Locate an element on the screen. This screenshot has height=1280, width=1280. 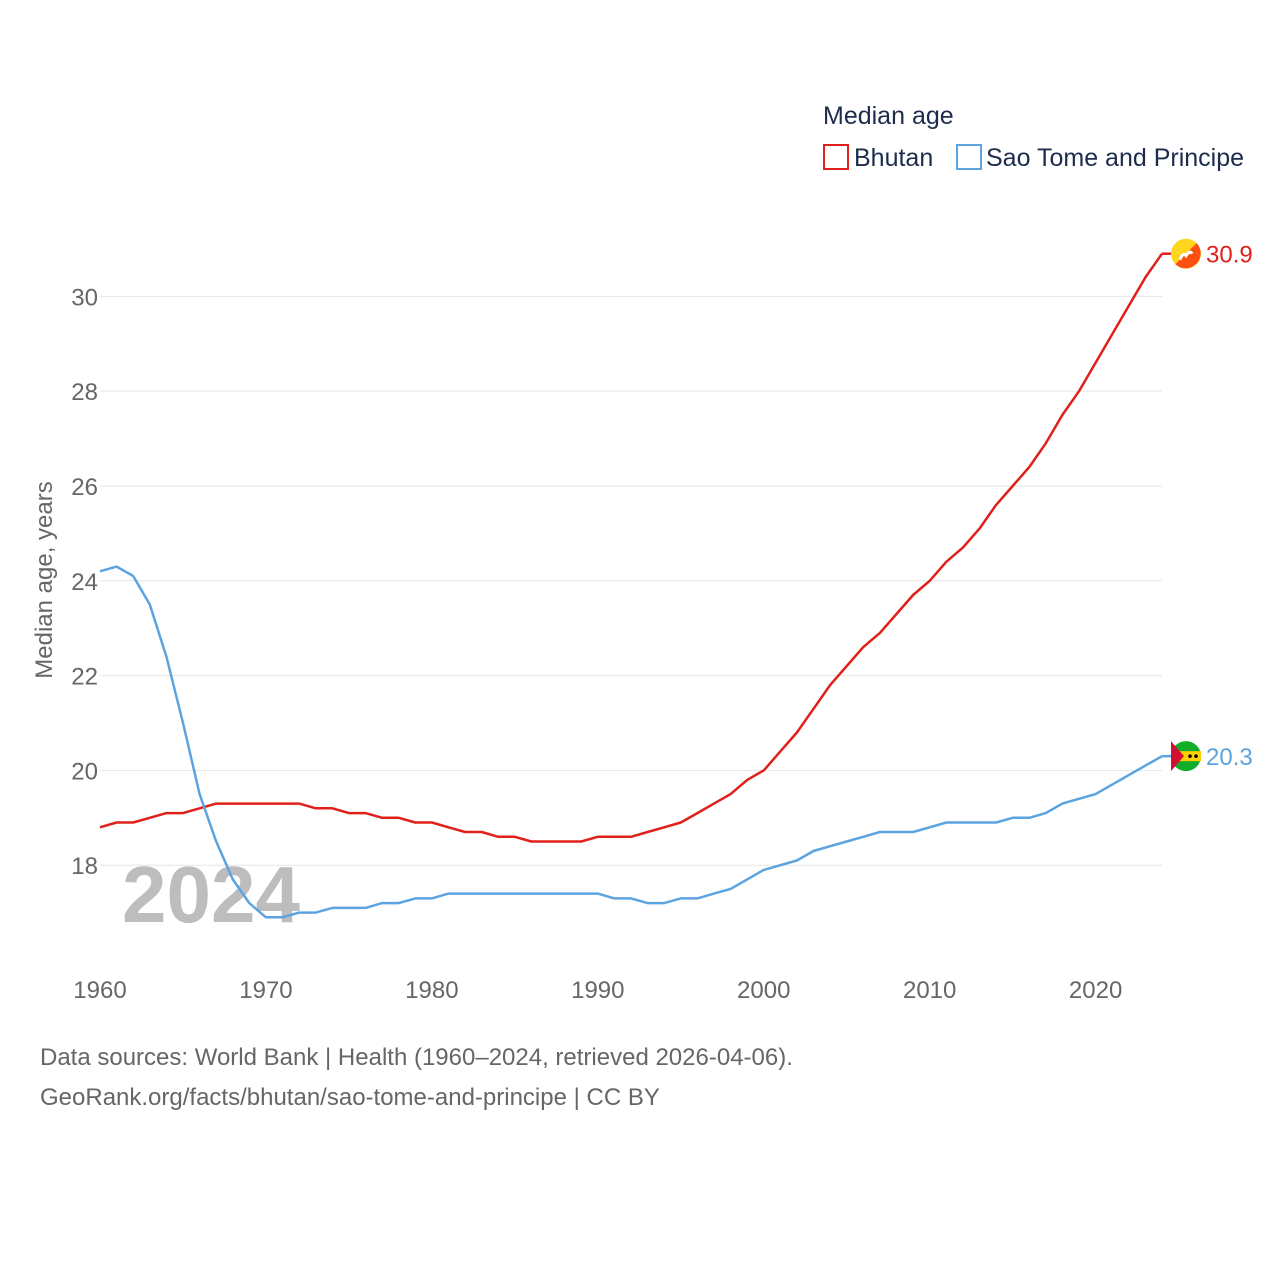
legend: Median age Bhutan Sao Tome and Principe is located at coordinates (1033, 137).